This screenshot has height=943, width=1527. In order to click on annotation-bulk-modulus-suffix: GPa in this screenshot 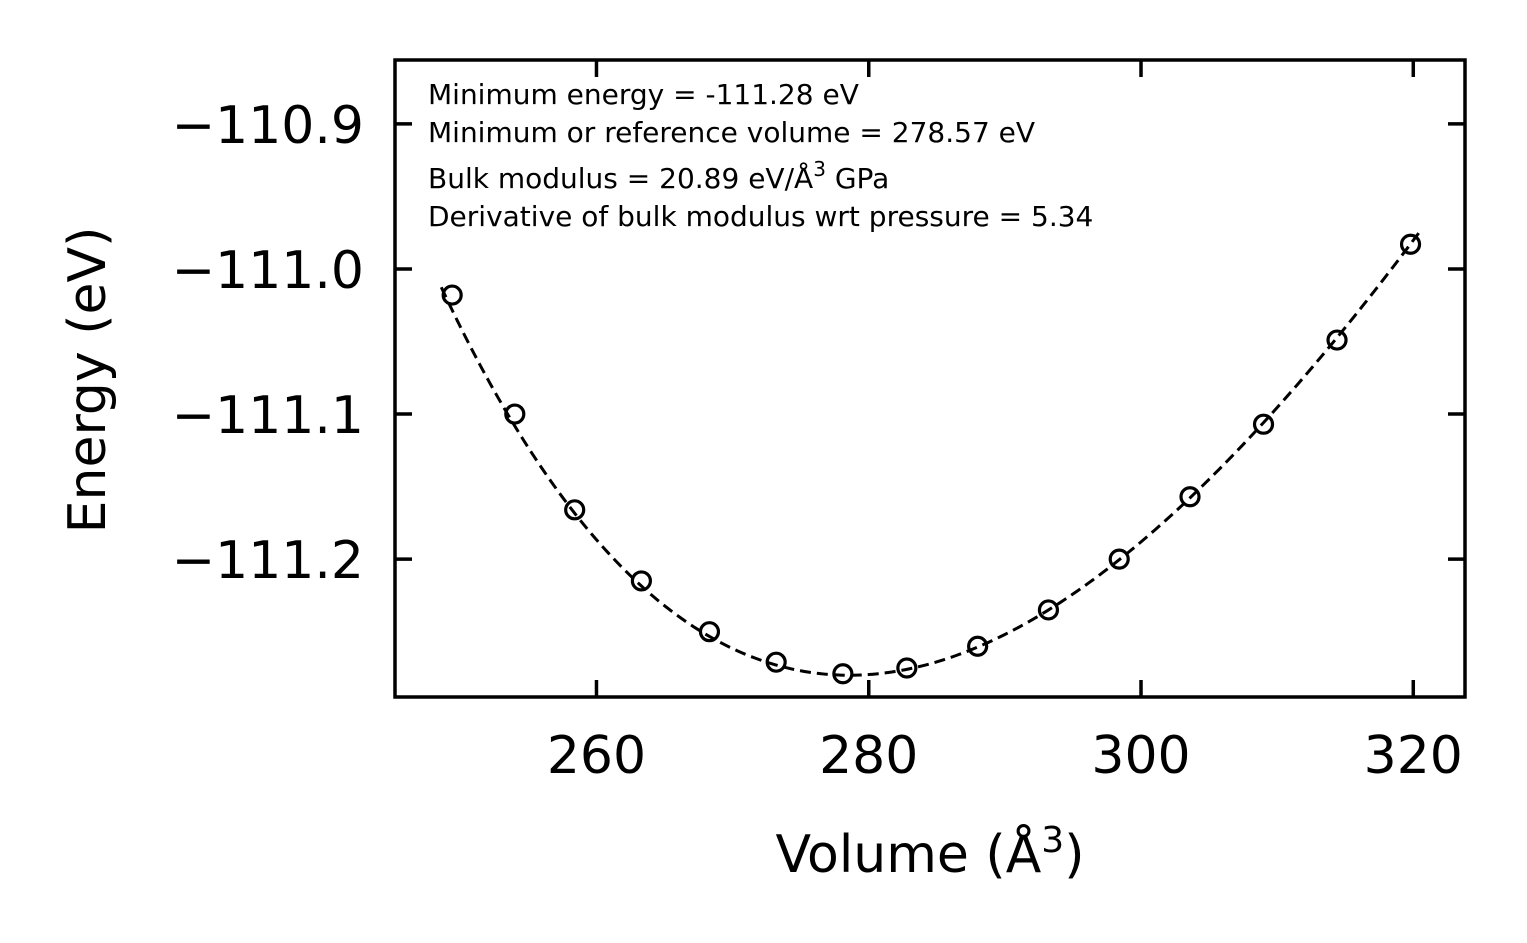, I will do `click(857, 178)`.